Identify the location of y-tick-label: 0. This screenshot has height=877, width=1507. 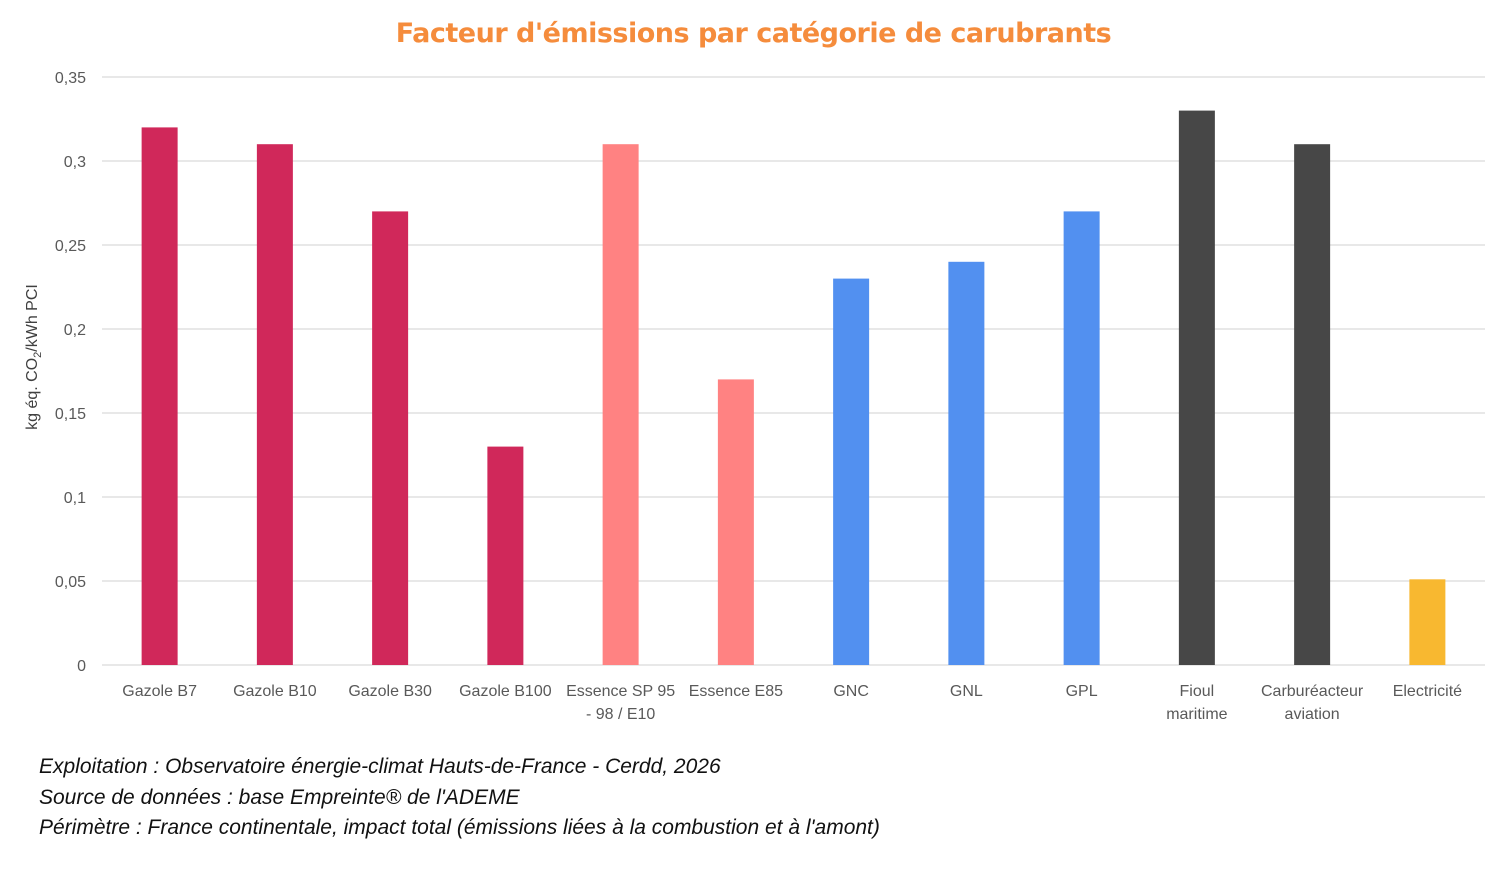
(81, 666).